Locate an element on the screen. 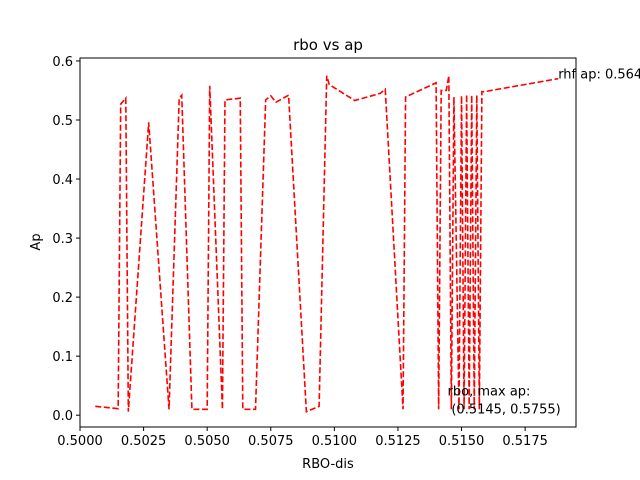 The height and width of the screenshot is (480, 640). x-tick-label: 0.5125 is located at coordinates (398, 441).